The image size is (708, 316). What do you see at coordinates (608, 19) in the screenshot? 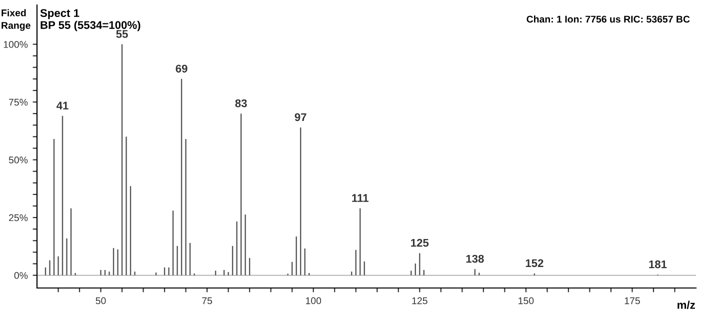
I see `annotation: Chan: 1 Ion: 7756 us RIC: 53657 BC` at bounding box center [608, 19].